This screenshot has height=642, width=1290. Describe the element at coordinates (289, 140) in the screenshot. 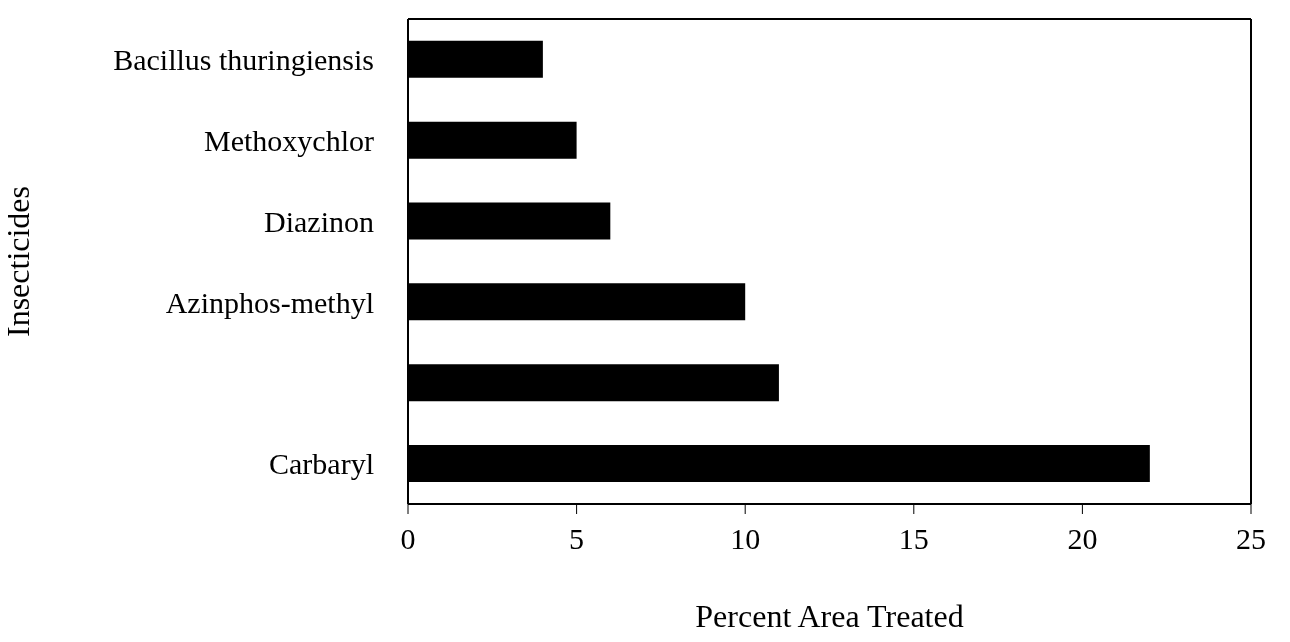

I see `y-tick-label: Methoxychlor` at that location.